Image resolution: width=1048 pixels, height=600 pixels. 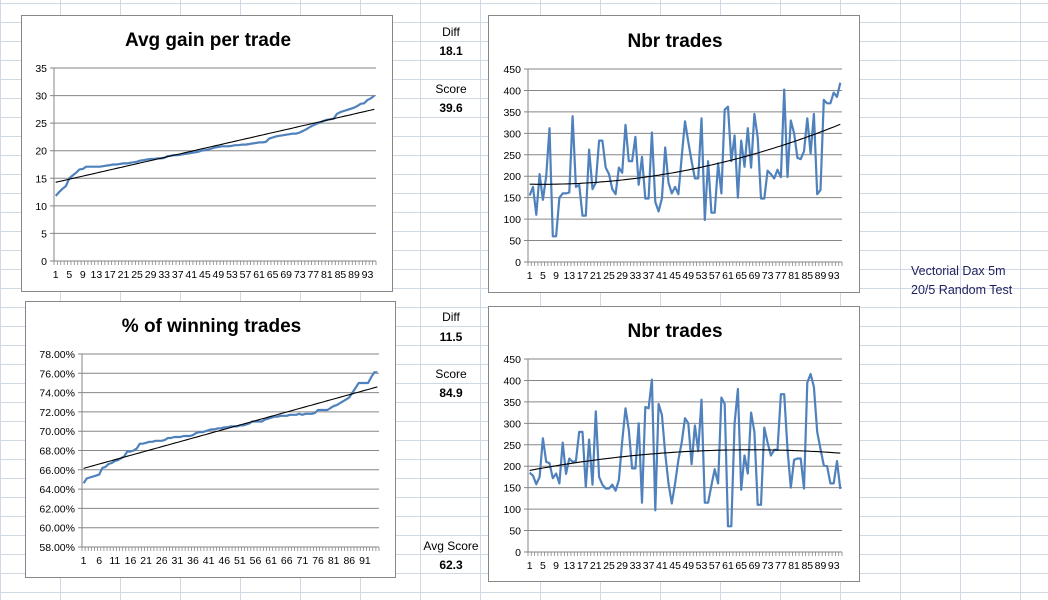 I want to click on x-tick-label: 93, so click(x=834, y=276).